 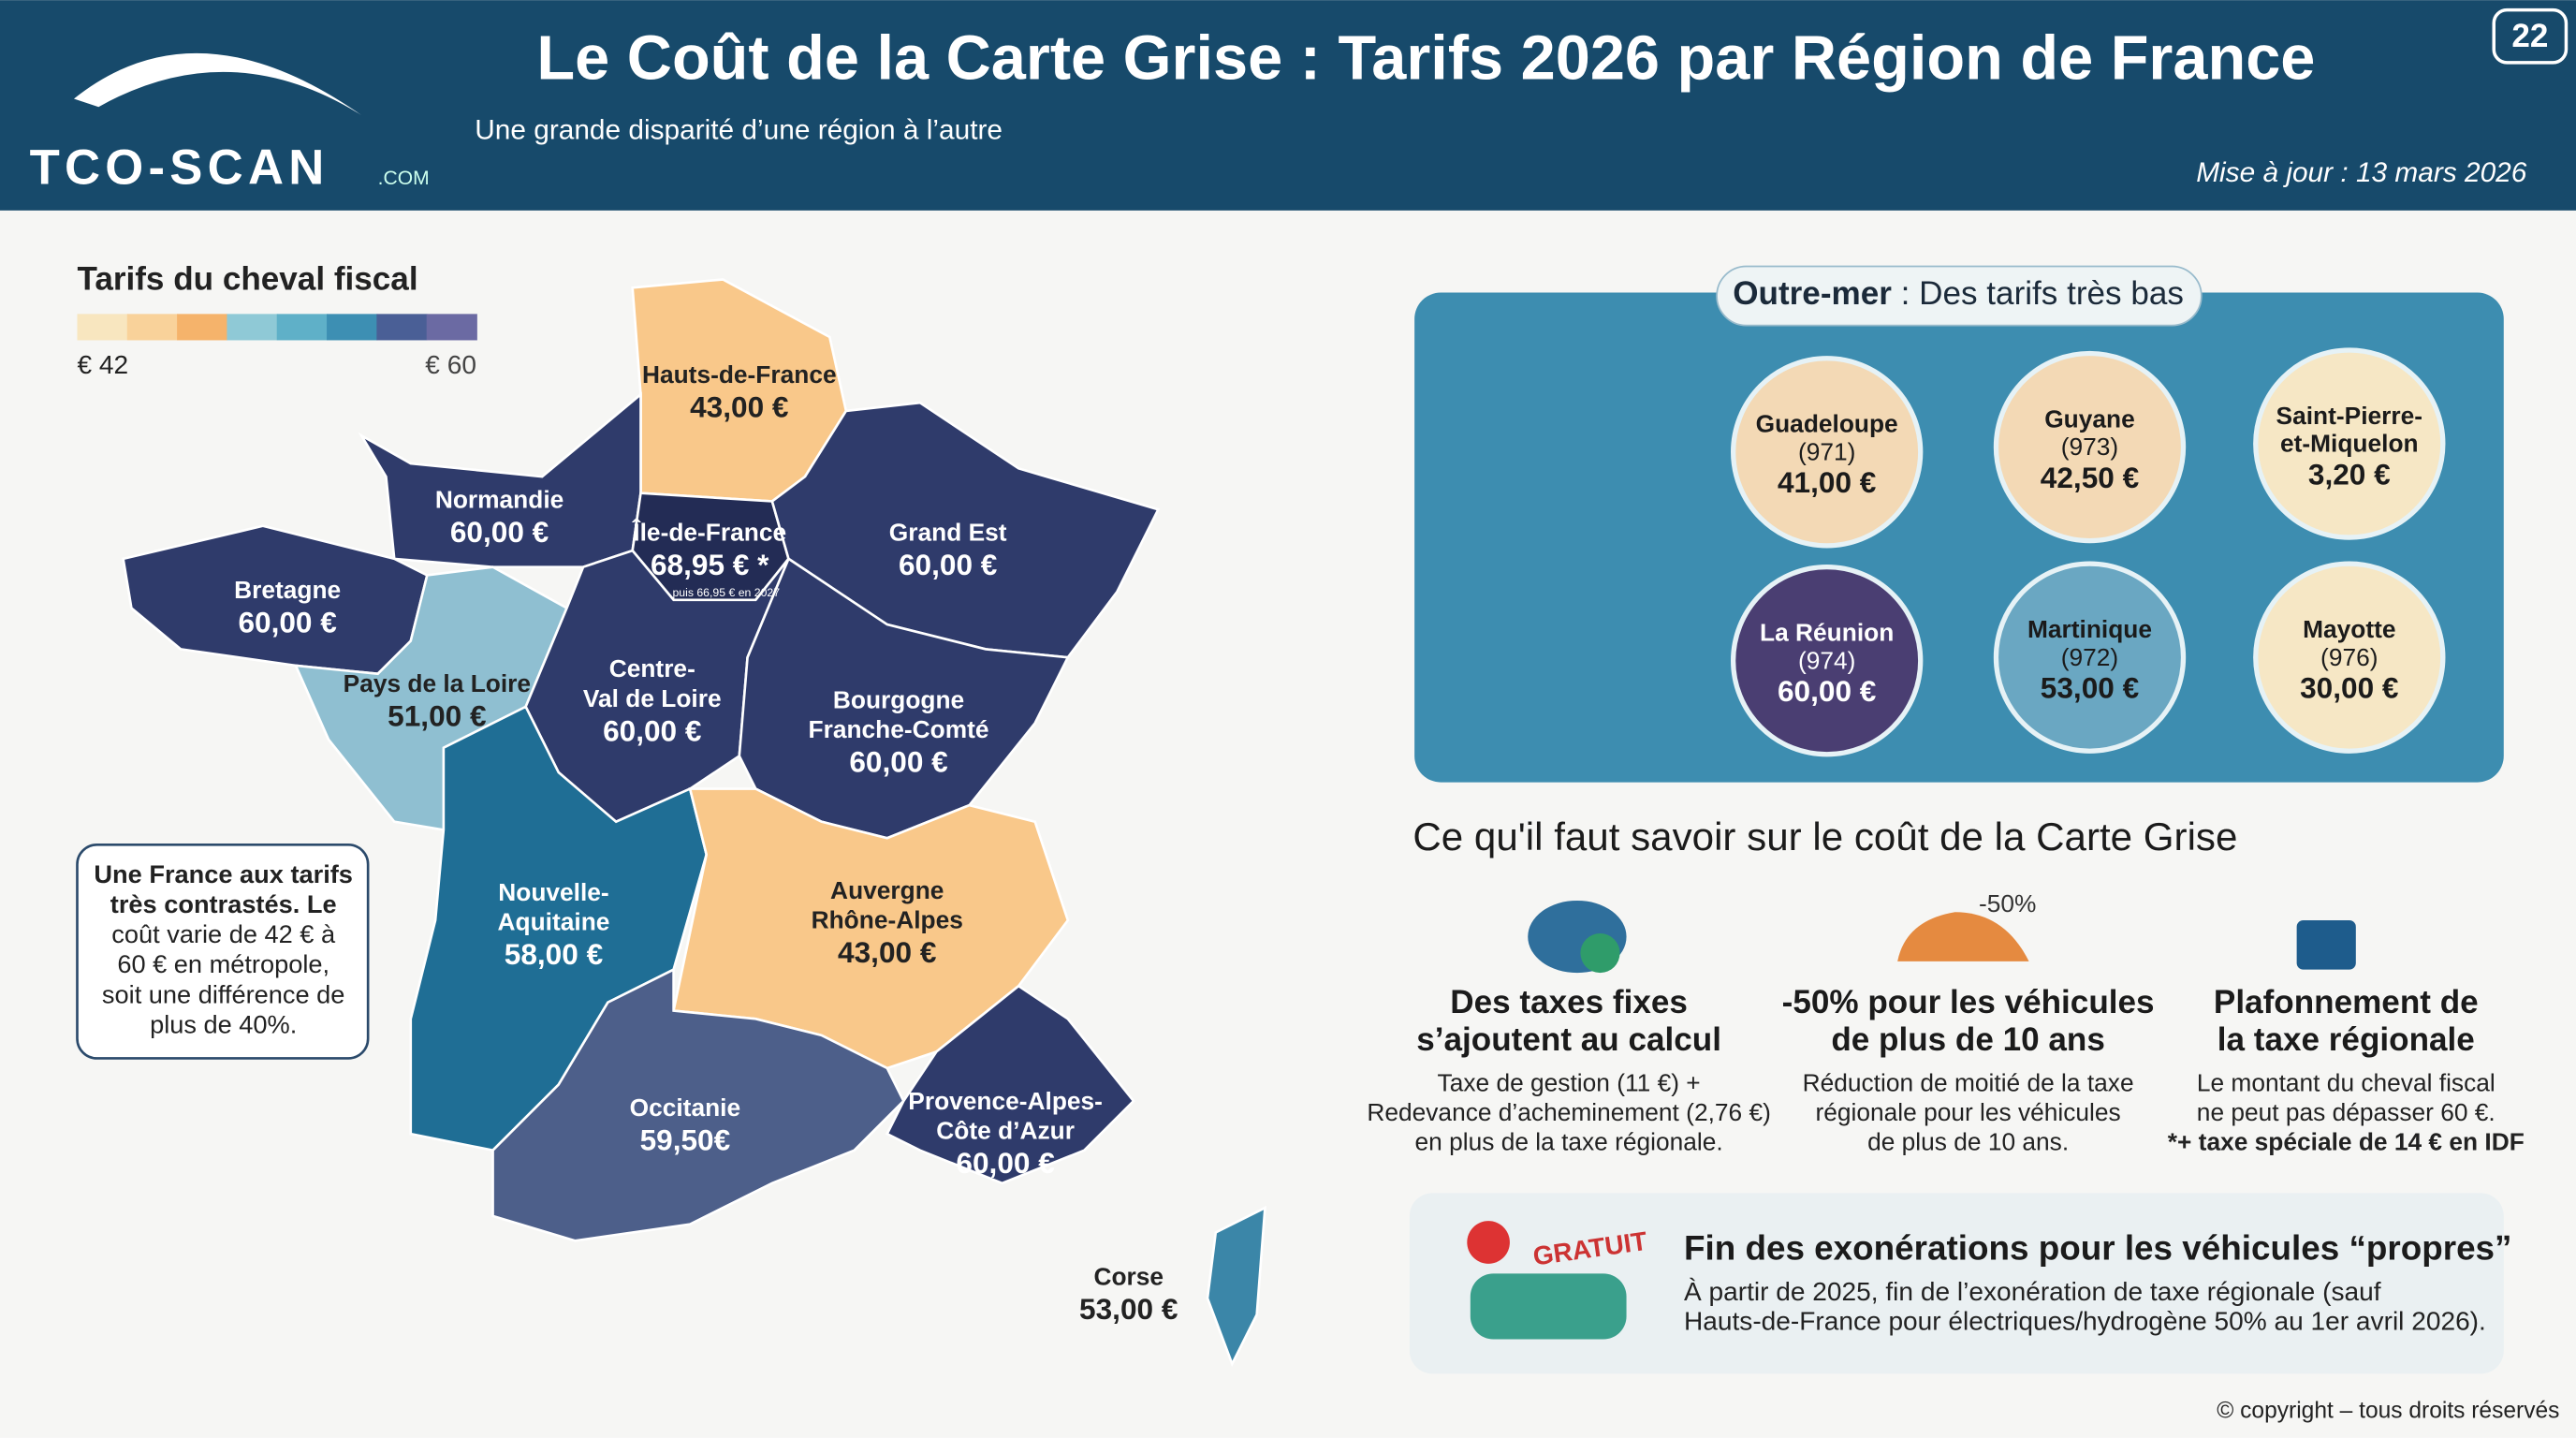 I want to click on region-name: Bourgogne, so click(x=898, y=700).